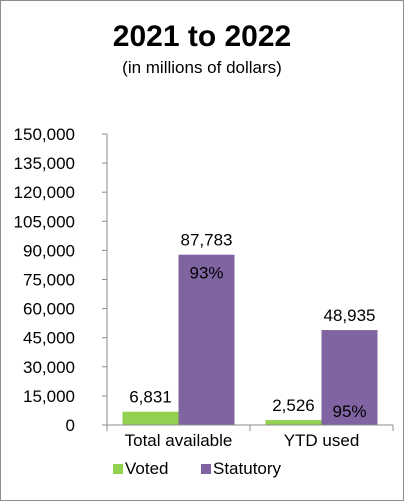 This screenshot has width=404, height=501. Describe the element at coordinates (250, 437) in the screenshot. I see `x-axis: Total available YTD used` at that location.